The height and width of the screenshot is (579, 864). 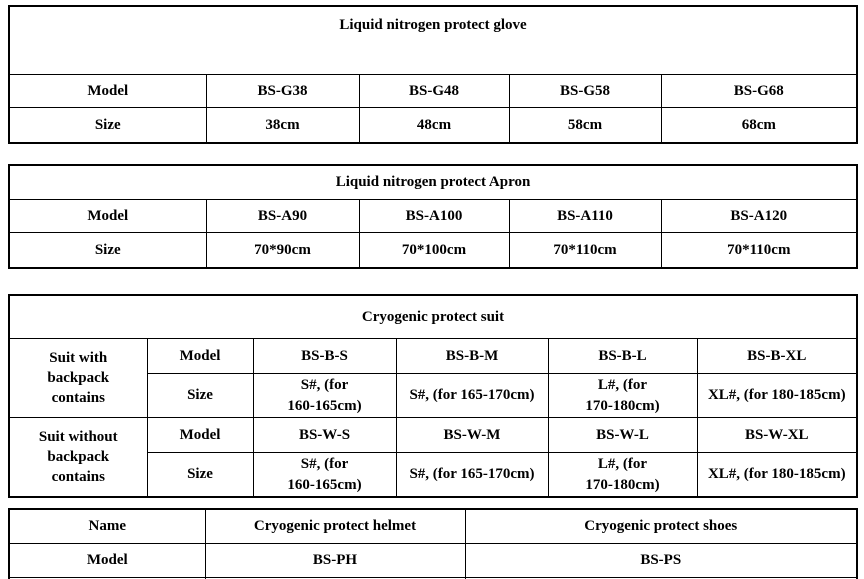 I want to click on cell-value: Cryogenic protect helmet, so click(x=335, y=526).